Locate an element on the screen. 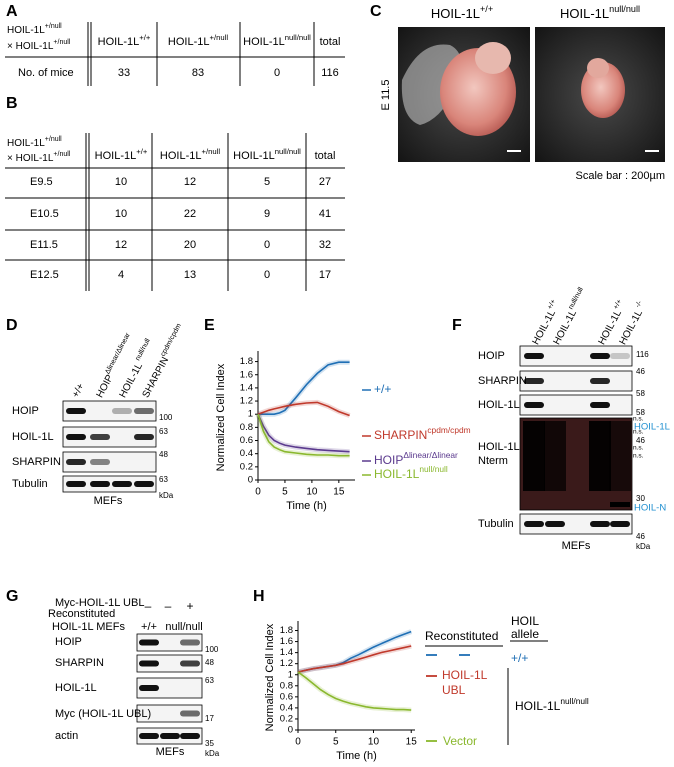 The width and height of the screenshot is (674, 767). cells-label: MEFs is located at coordinates (170, 752).